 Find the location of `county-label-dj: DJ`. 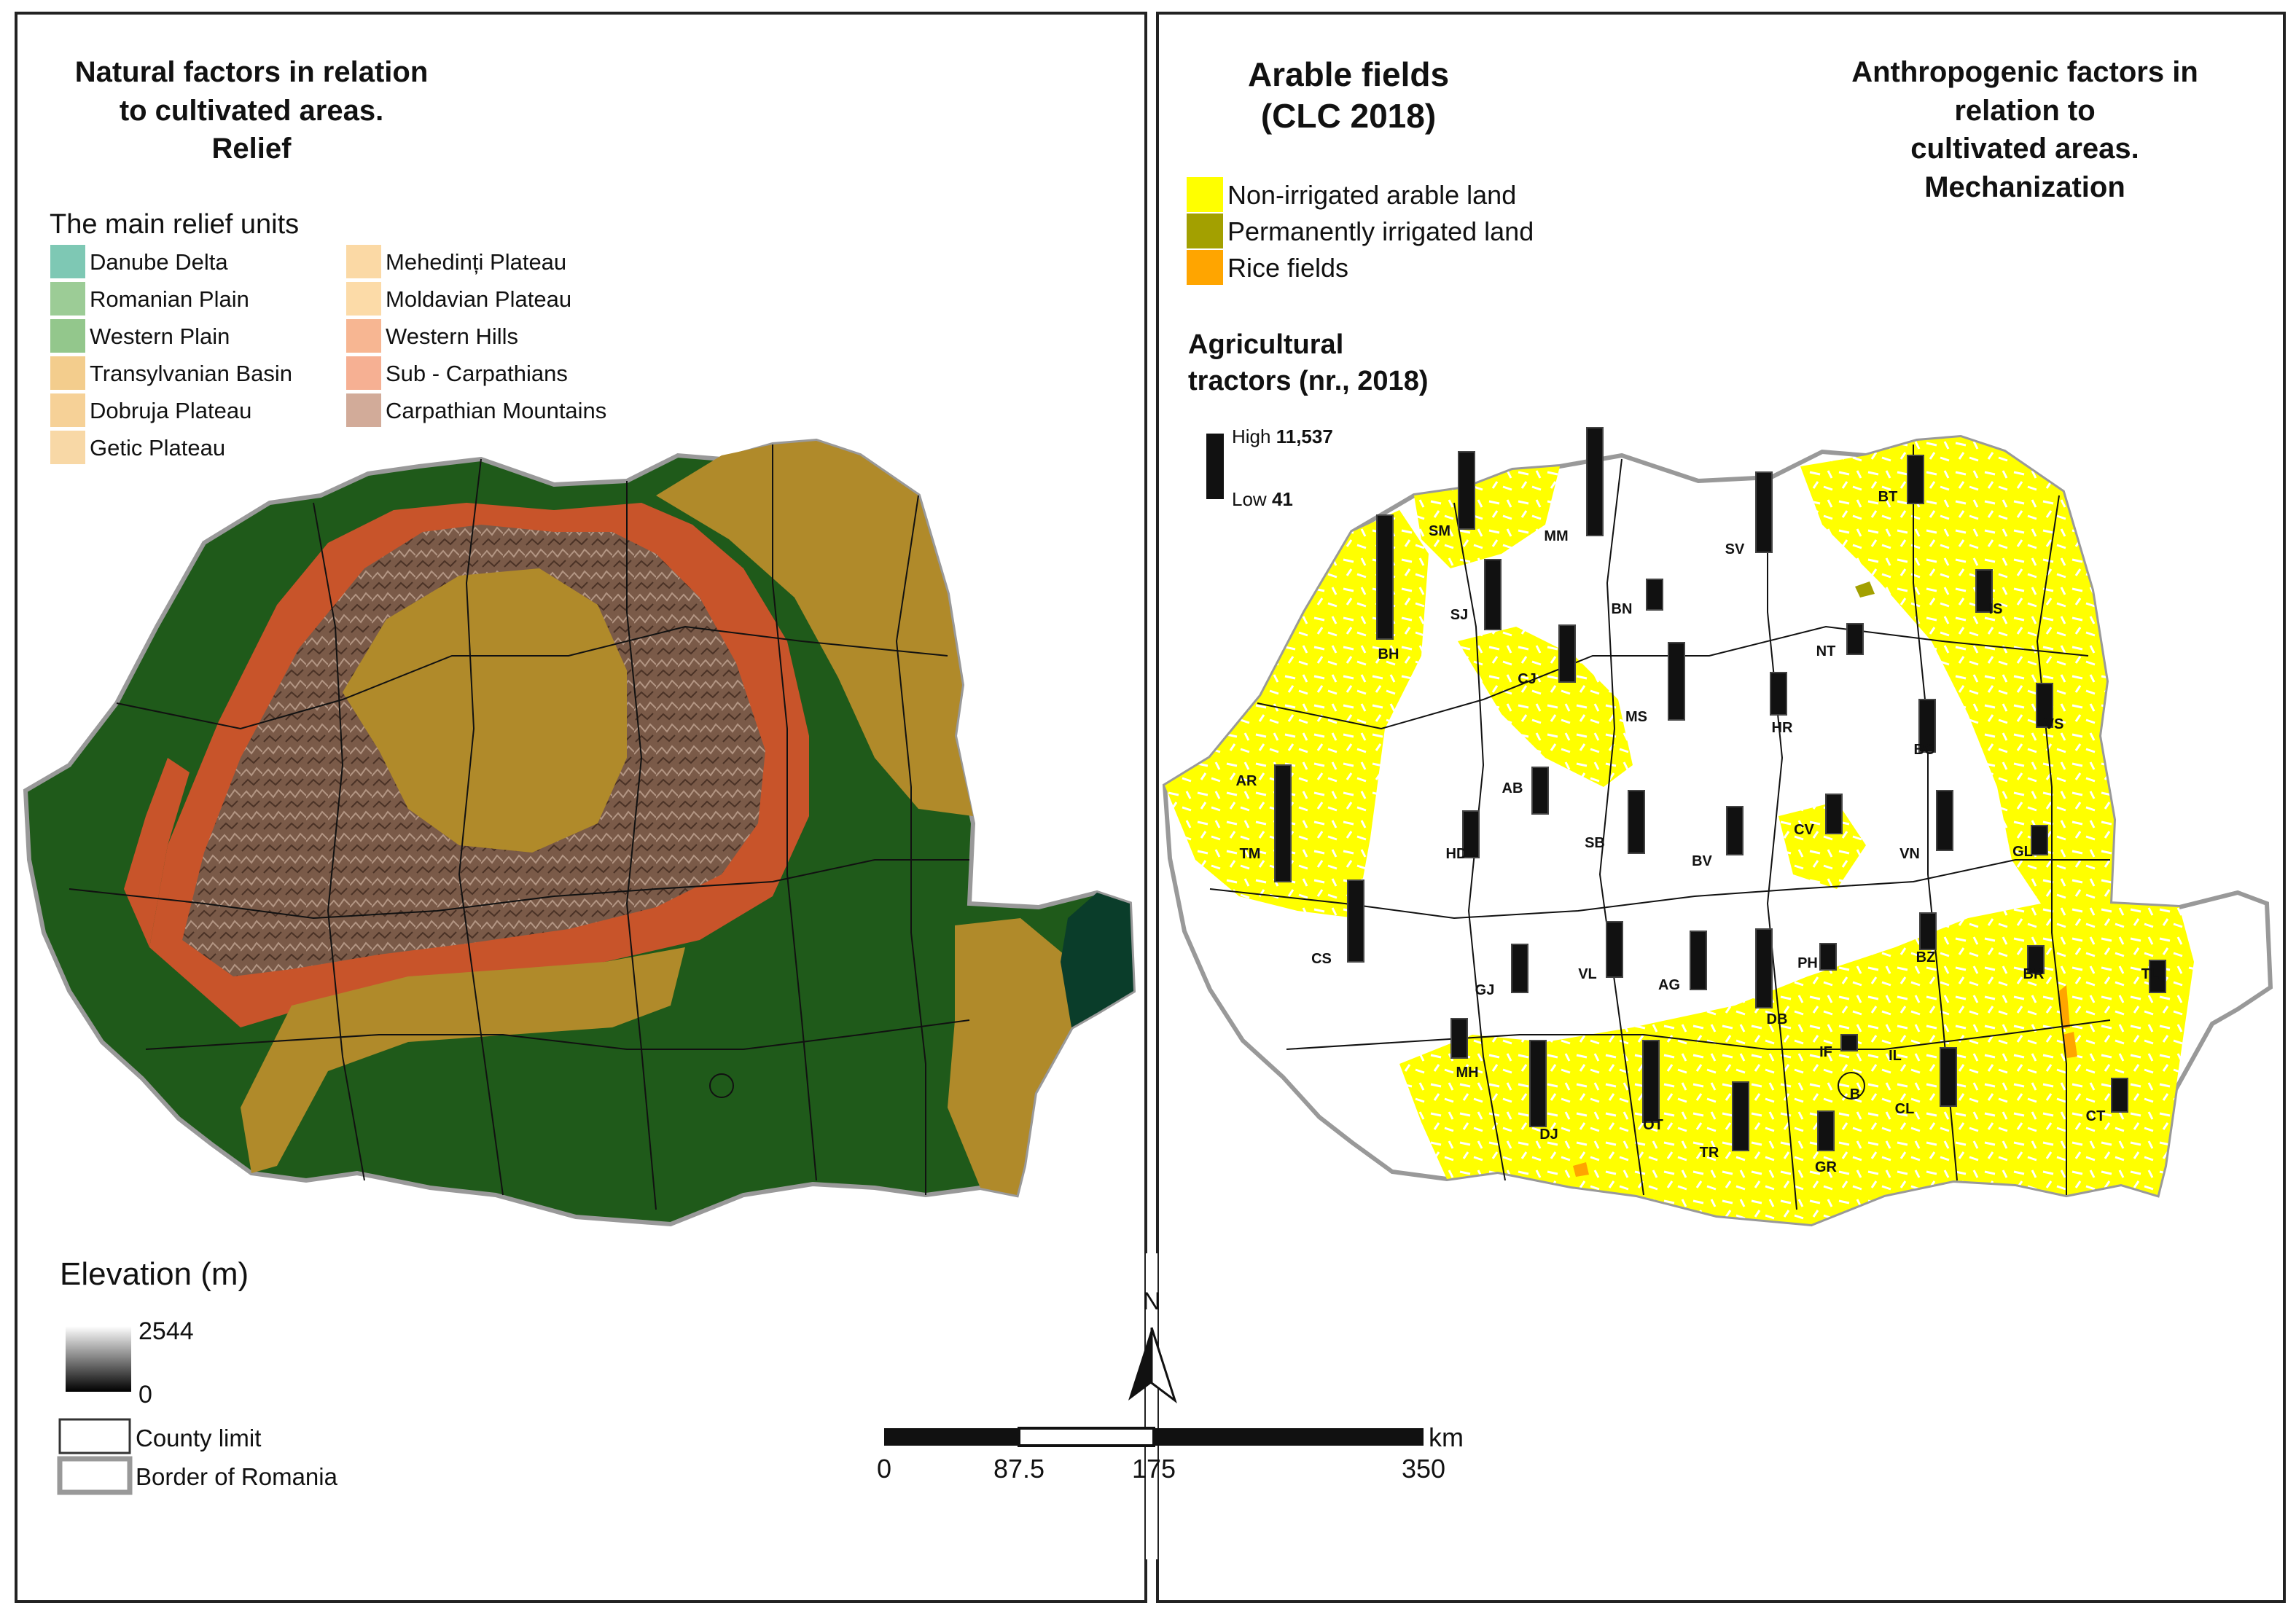

county-label-dj: DJ is located at coordinates (1549, 1135).